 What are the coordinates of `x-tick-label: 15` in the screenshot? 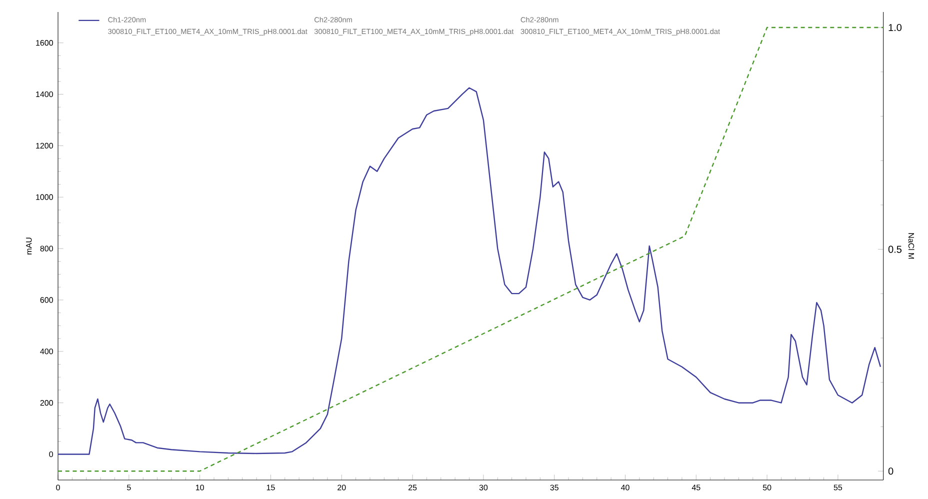 It's located at (270, 487).